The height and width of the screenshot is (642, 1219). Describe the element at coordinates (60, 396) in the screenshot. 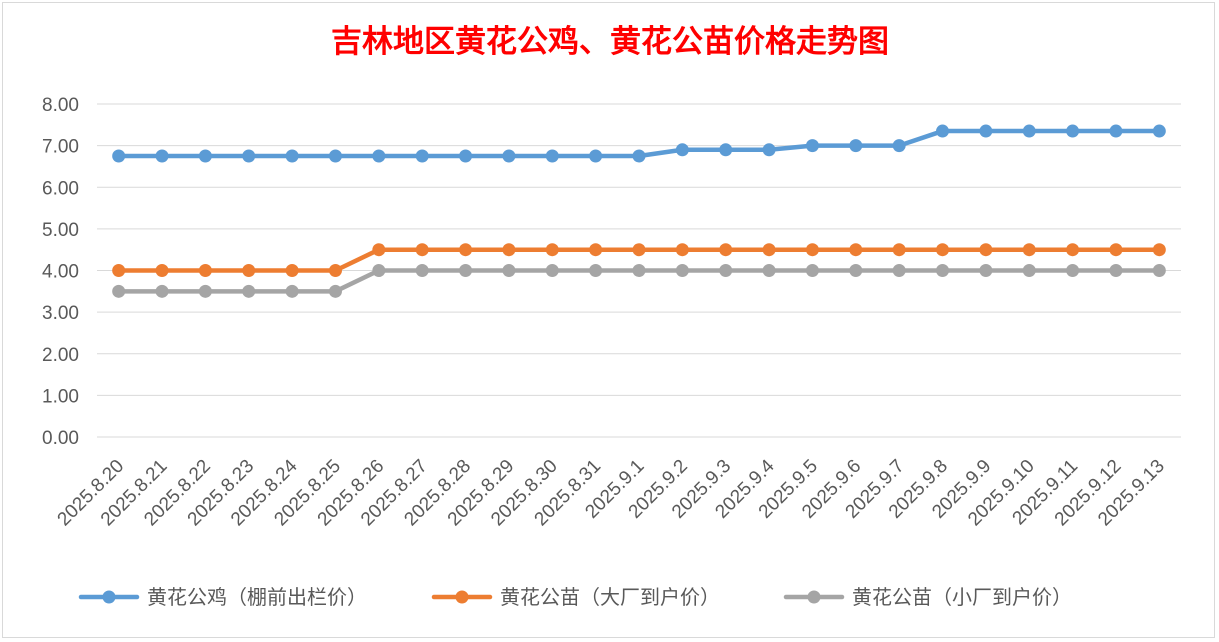

I see `y-tick-label: 1.00` at that location.